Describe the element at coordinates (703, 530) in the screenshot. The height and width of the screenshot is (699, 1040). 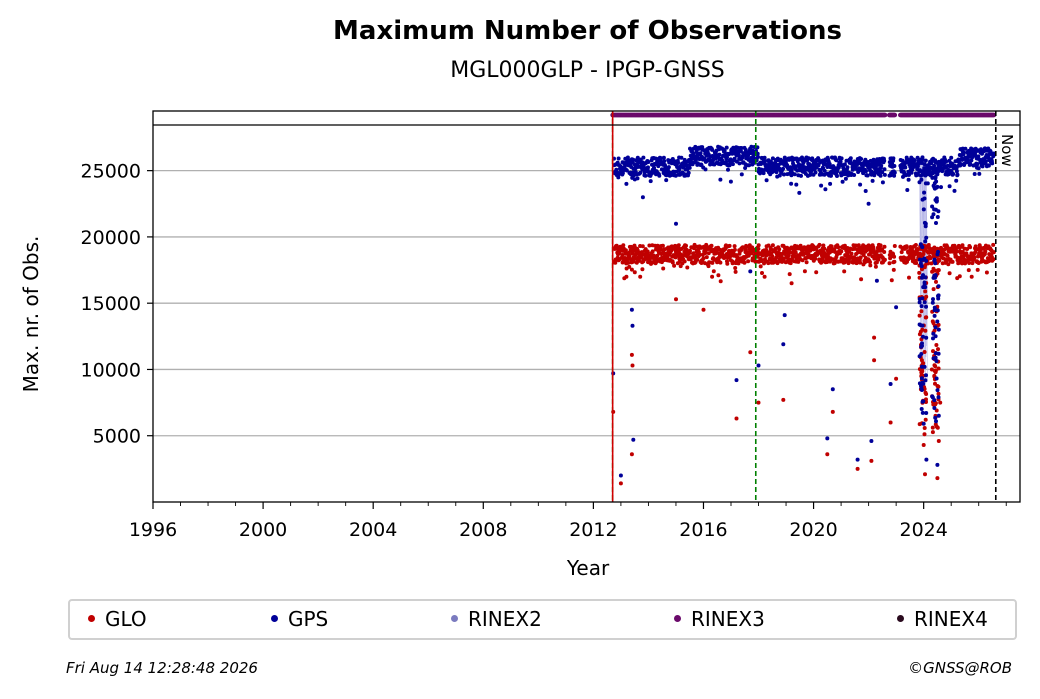
I see `x-tick-label: 2016` at that location.